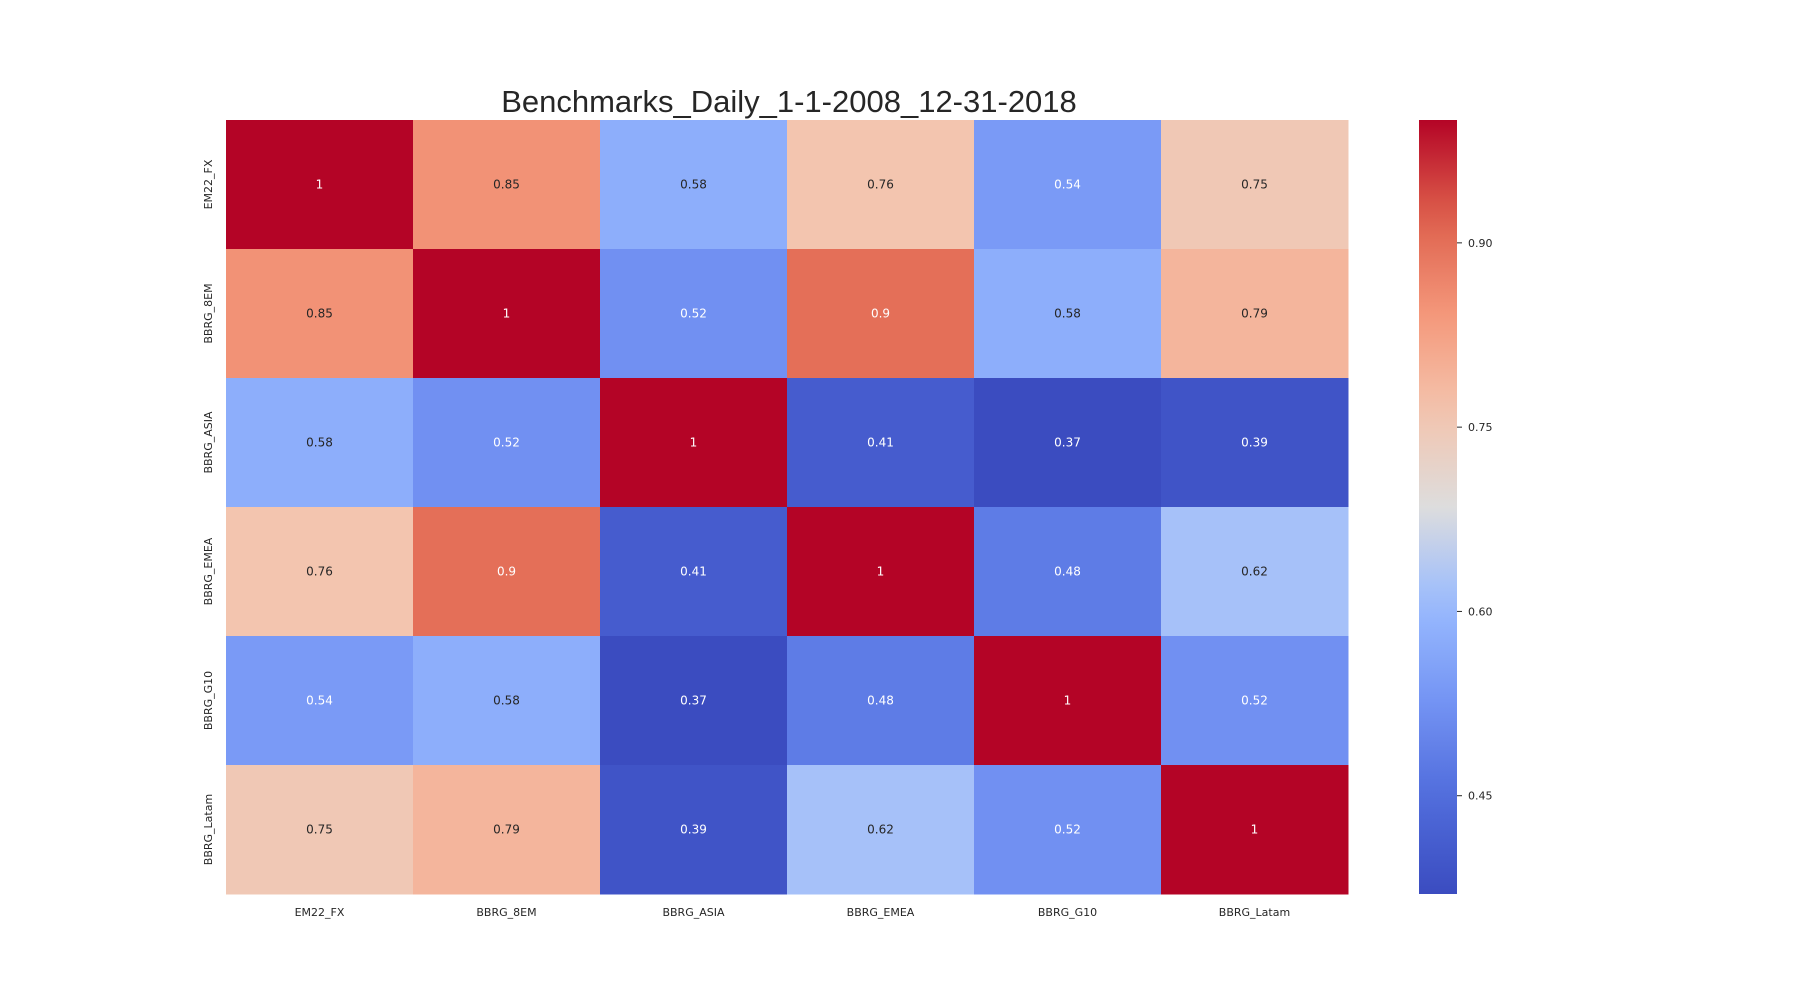 This screenshot has width=1800, height=1000. What do you see at coordinates (693, 912) in the screenshot?
I see `x-tick-label: BBRG_ASIA` at bounding box center [693, 912].